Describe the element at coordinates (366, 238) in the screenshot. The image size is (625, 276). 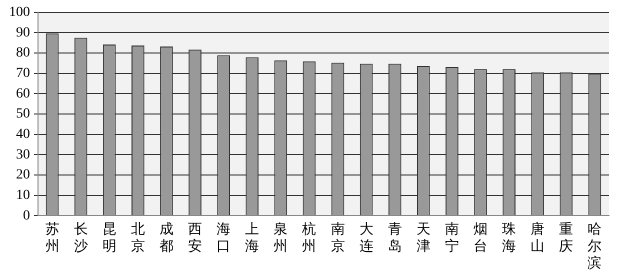
I see `x-tick-label: 大连` at that location.